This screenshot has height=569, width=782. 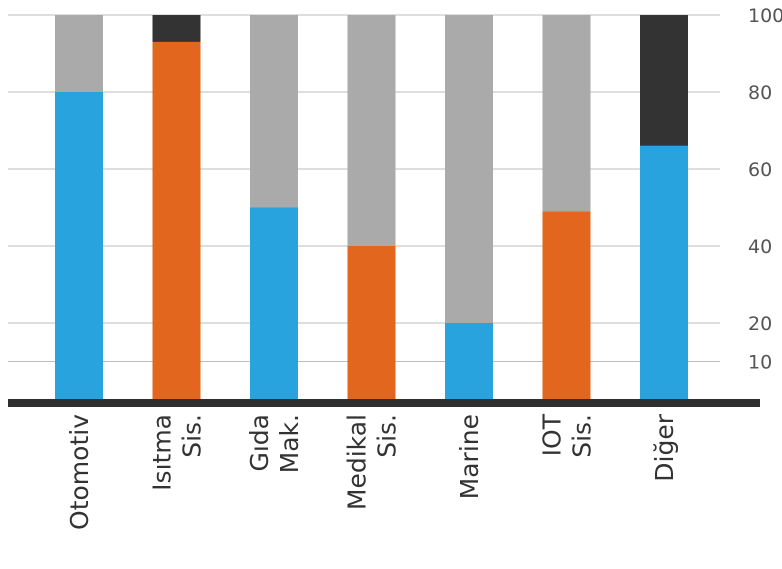 I want to click on category-label-4-line-1: Medikal, so click(x=357, y=462).